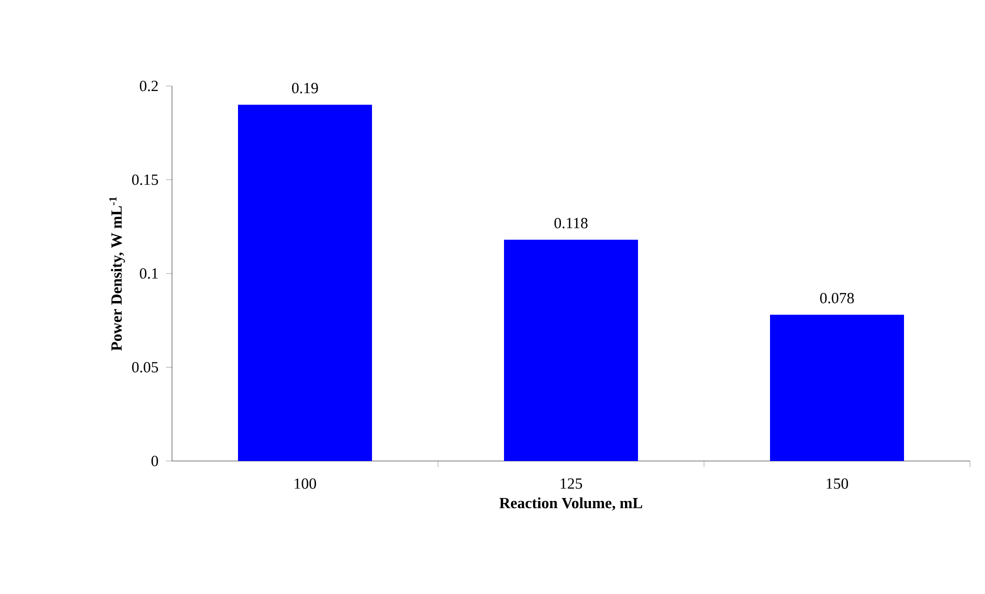 Image resolution: width=985 pixels, height=594 pixels. I want to click on y-axis-title: Power Density, W mL$^{-1}$, so click(117, 274).